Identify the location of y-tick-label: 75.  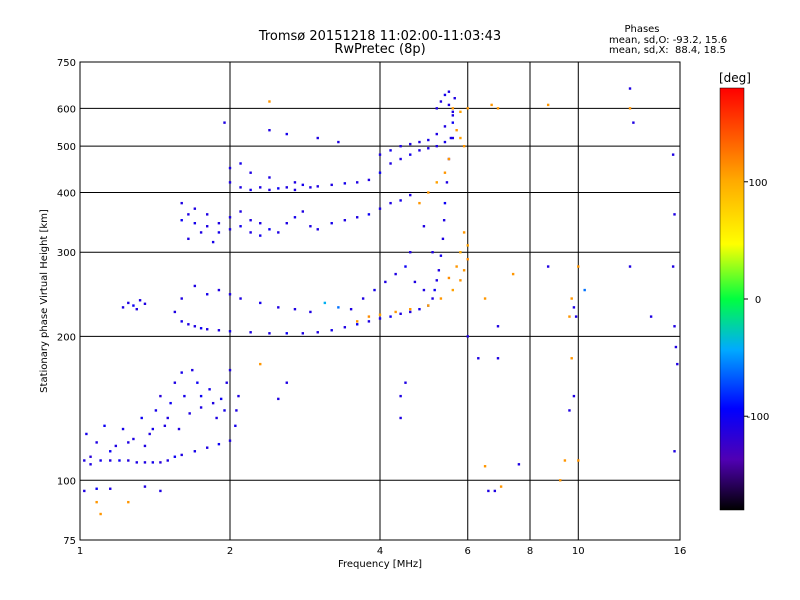
(69, 541).